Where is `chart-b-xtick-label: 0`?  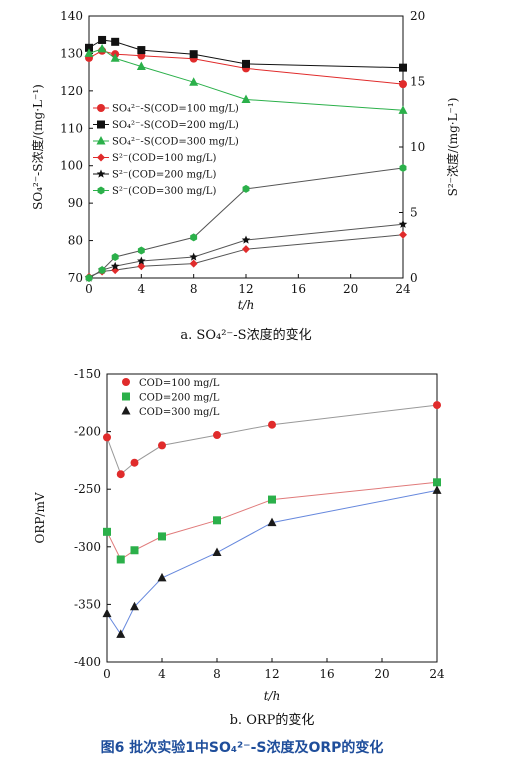 chart-b-xtick-label: 0 is located at coordinates (107, 674).